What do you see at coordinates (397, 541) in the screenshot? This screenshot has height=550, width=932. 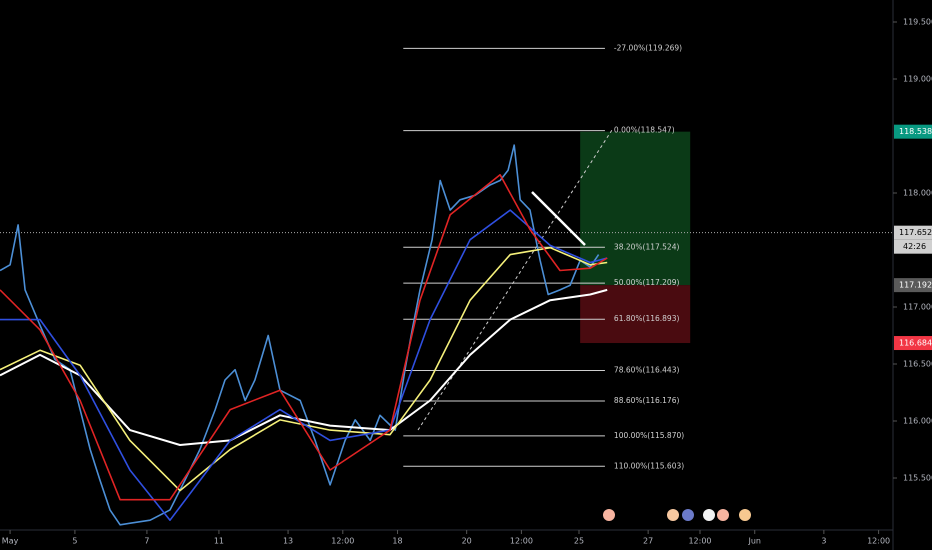 I see `x-tick-label: 18` at bounding box center [397, 541].